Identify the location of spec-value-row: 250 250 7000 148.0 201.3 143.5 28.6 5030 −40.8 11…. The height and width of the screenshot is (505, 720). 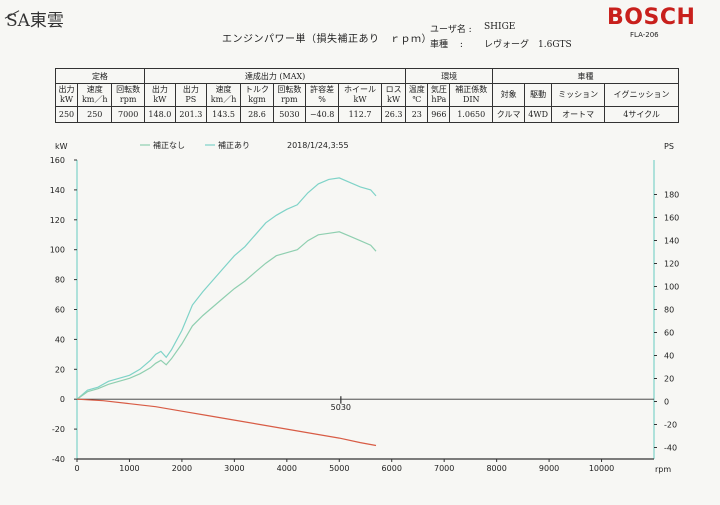
(366, 114).